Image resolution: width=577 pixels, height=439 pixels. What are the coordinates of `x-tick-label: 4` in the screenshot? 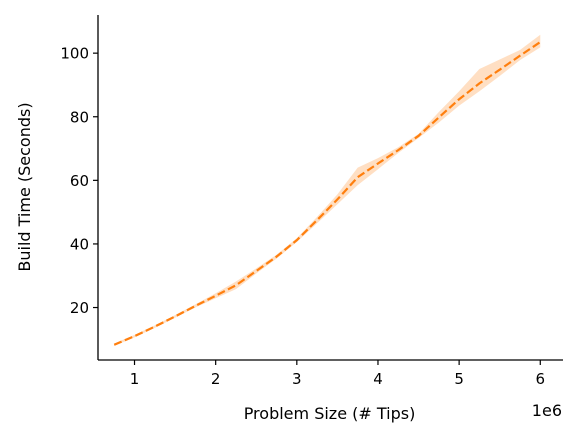 It's located at (378, 379).